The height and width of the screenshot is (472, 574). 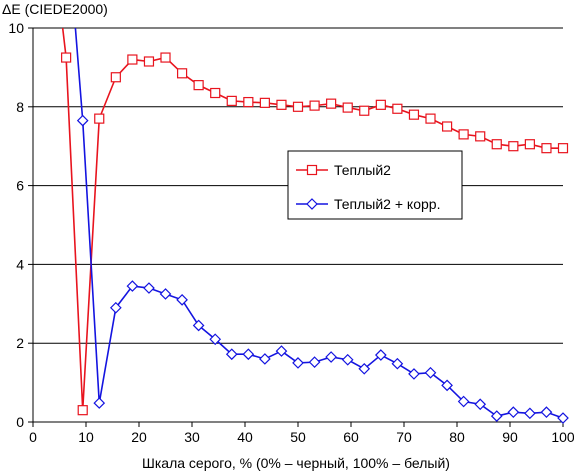 What do you see at coordinates (86, 437) in the screenshot?
I see `x-tick-label: 10` at bounding box center [86, 437].